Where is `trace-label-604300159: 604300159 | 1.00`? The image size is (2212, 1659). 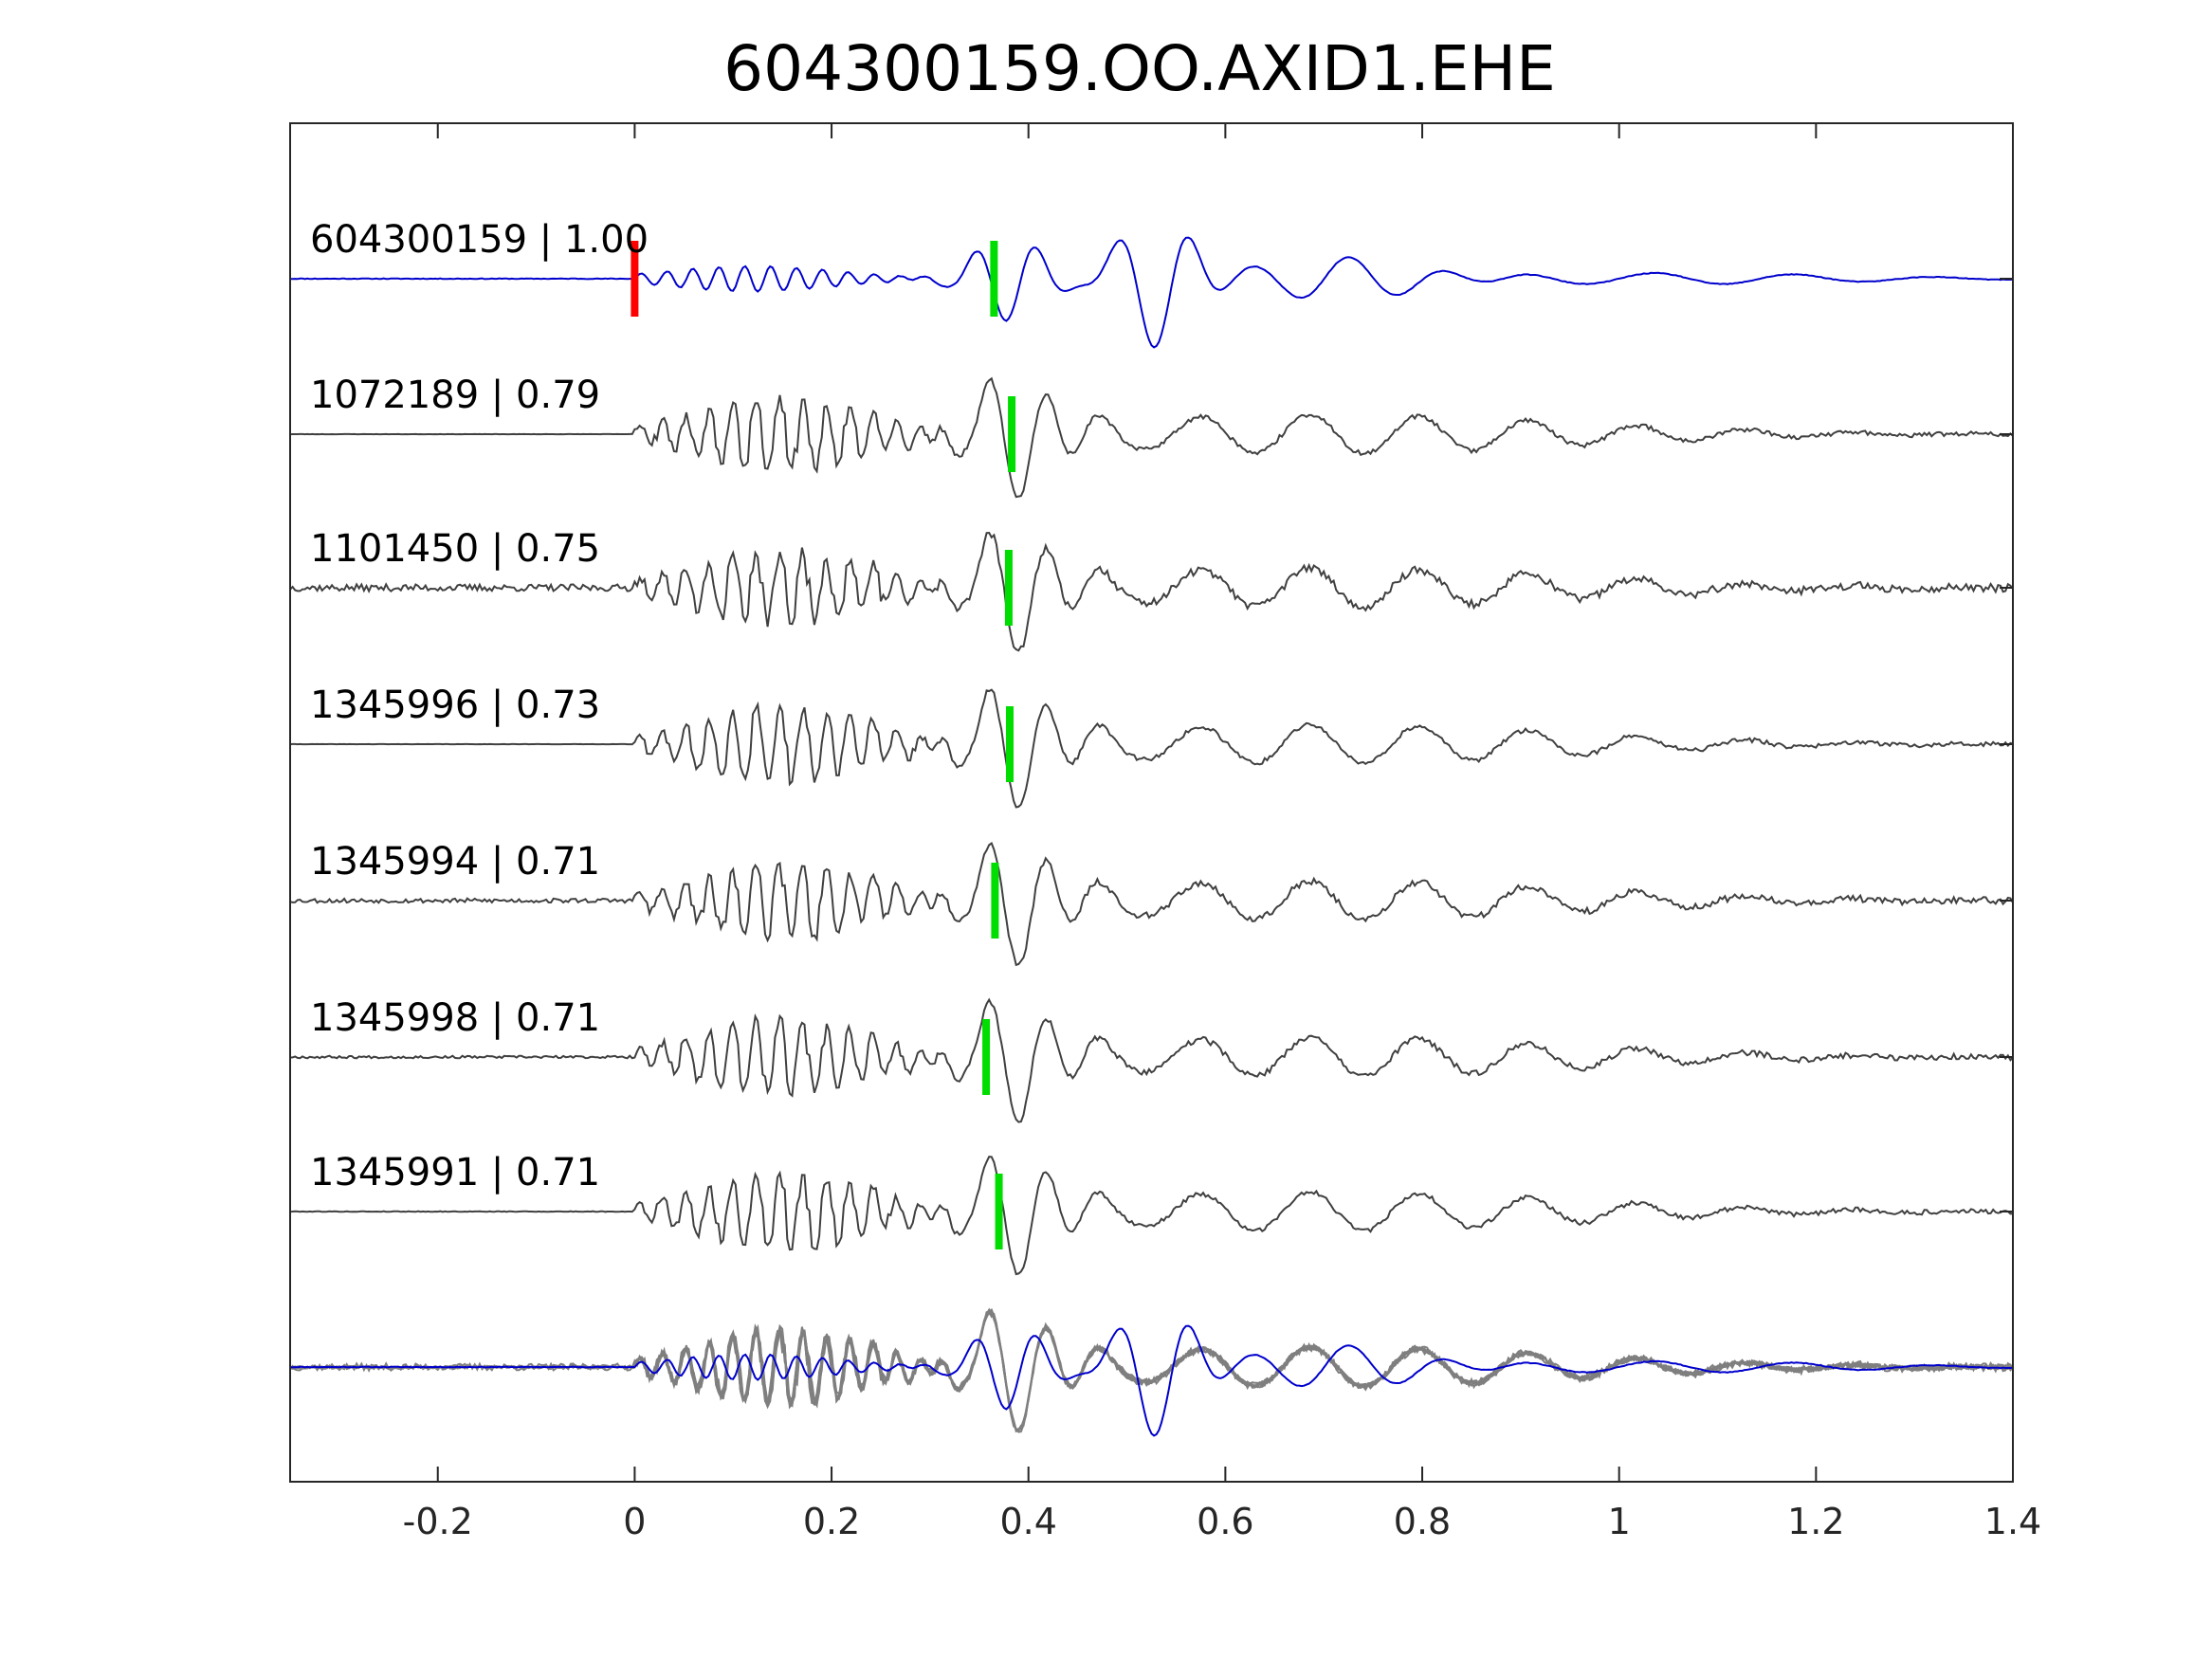 trace-label-604300159: 604300159 | 1.00 is located at coordinates (479, 240).